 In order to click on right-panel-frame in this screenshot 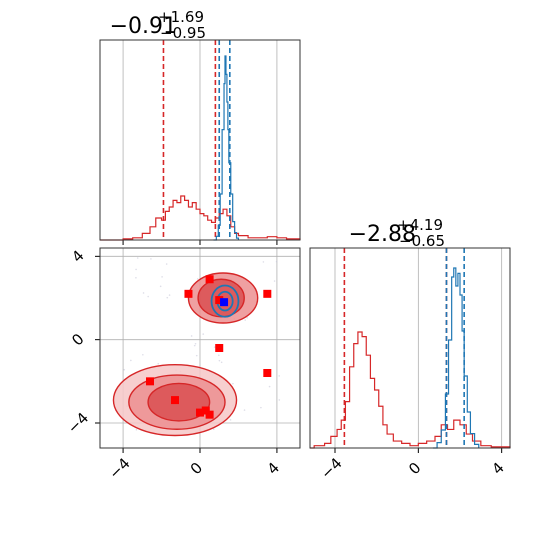, I will do `click(410, 348)`.